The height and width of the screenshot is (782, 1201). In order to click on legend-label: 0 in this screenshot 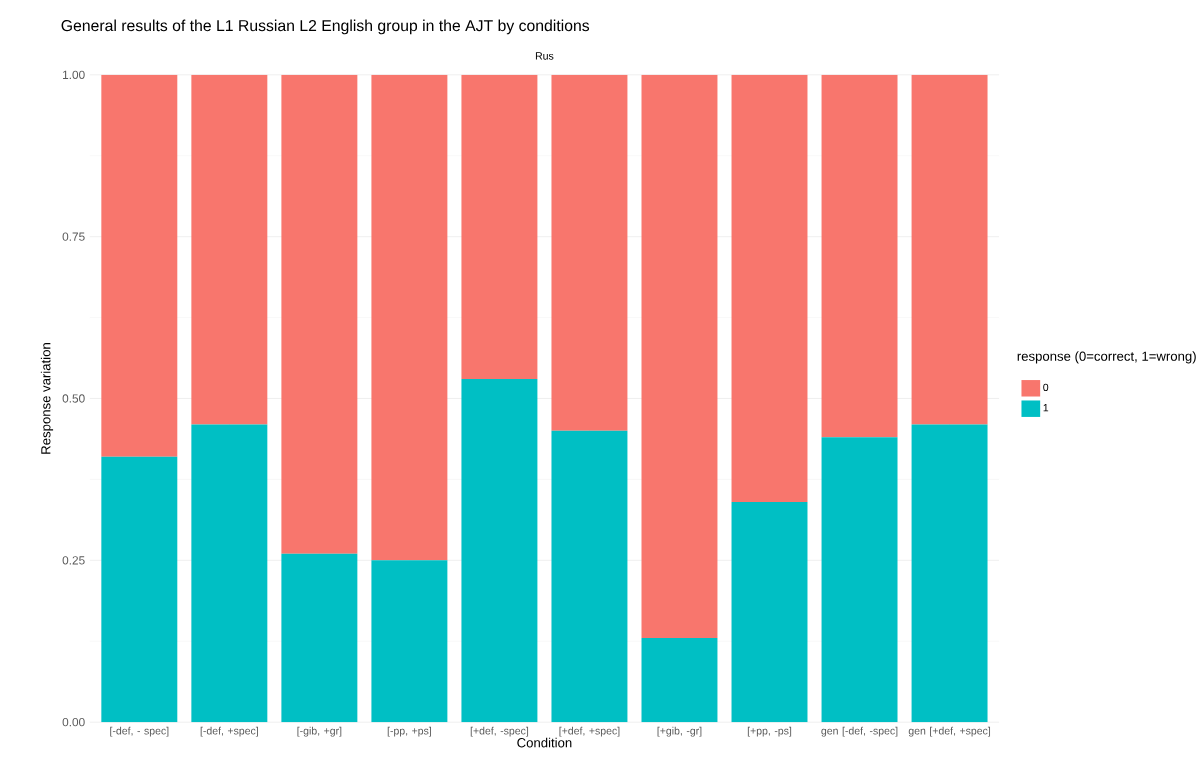, I will do `click(1046, 387)`.